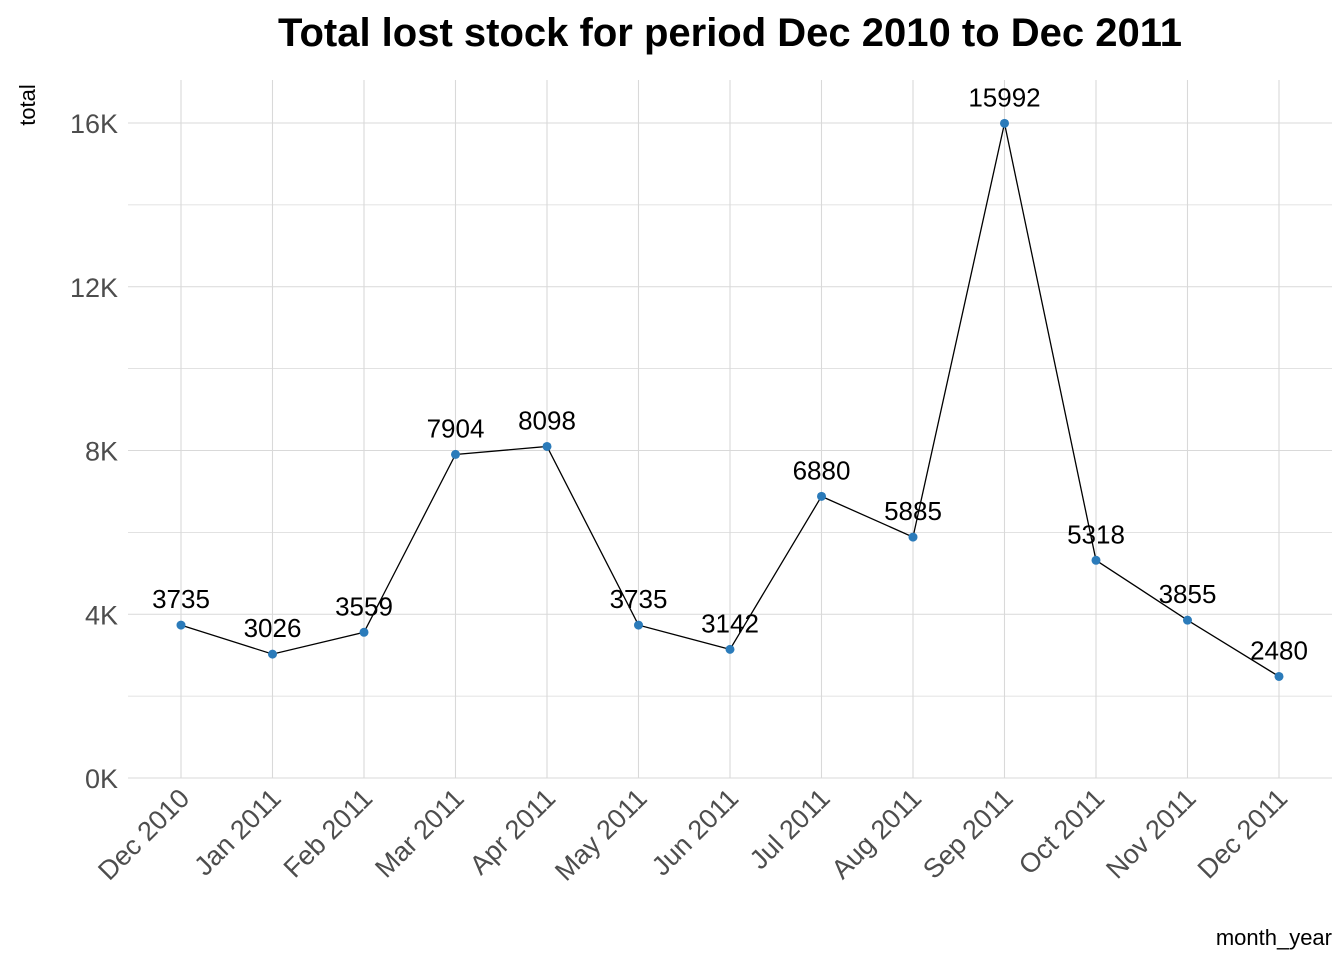  Describe the element at coordinates (1279, 650) in the screenshot. I see `data-label: 2480` at that location.